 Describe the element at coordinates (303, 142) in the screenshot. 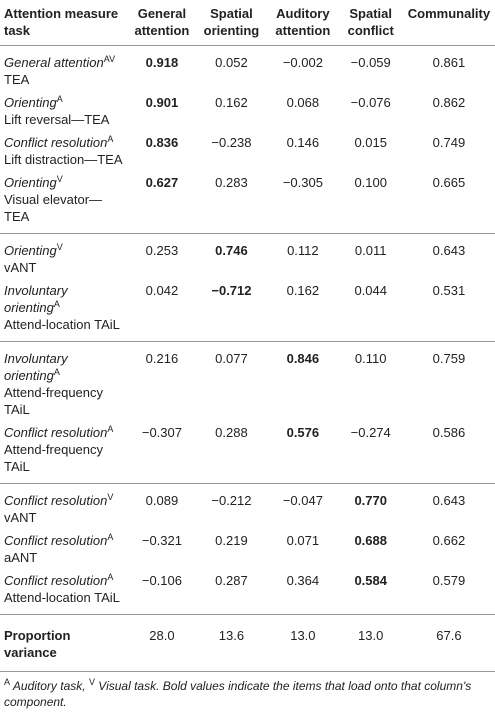

I see `value: 0.146` at that location.